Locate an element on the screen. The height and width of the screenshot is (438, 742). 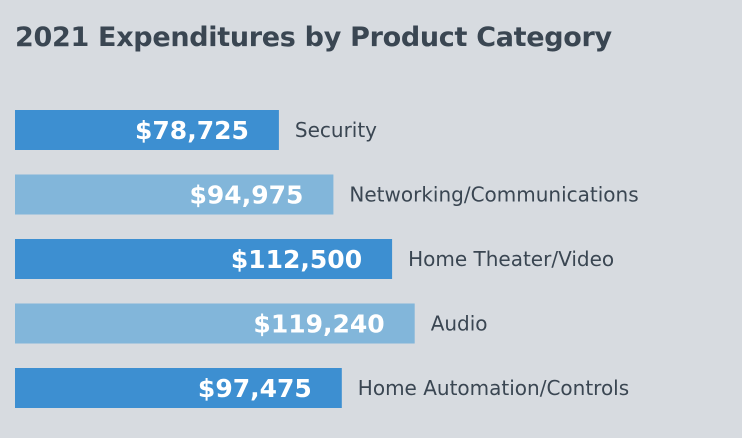
bar-value-label: $78,725 is located at coordinates (192, 130).